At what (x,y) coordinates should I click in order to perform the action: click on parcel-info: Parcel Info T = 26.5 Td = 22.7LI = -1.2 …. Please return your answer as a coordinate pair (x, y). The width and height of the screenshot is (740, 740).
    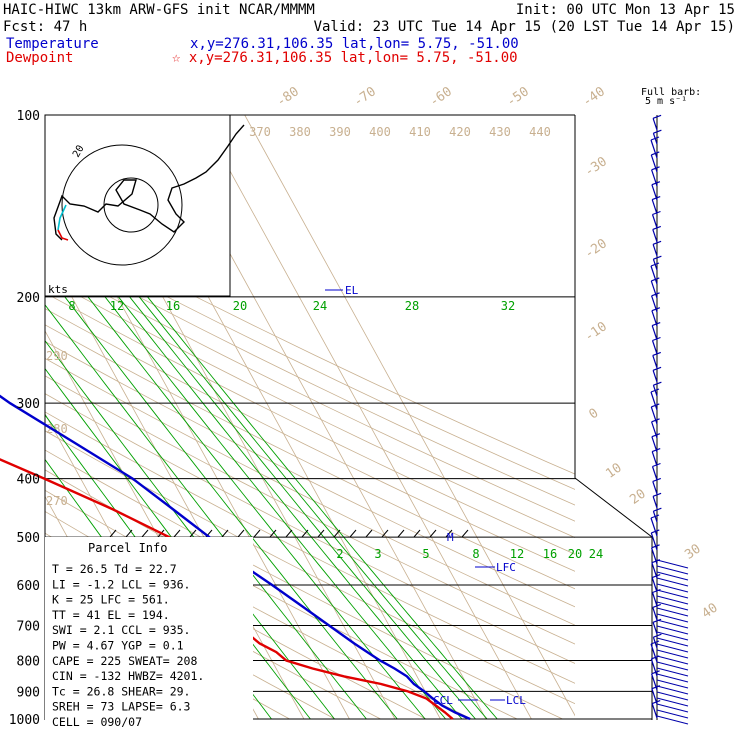
    Looking at the image, I should click on (149, 633).